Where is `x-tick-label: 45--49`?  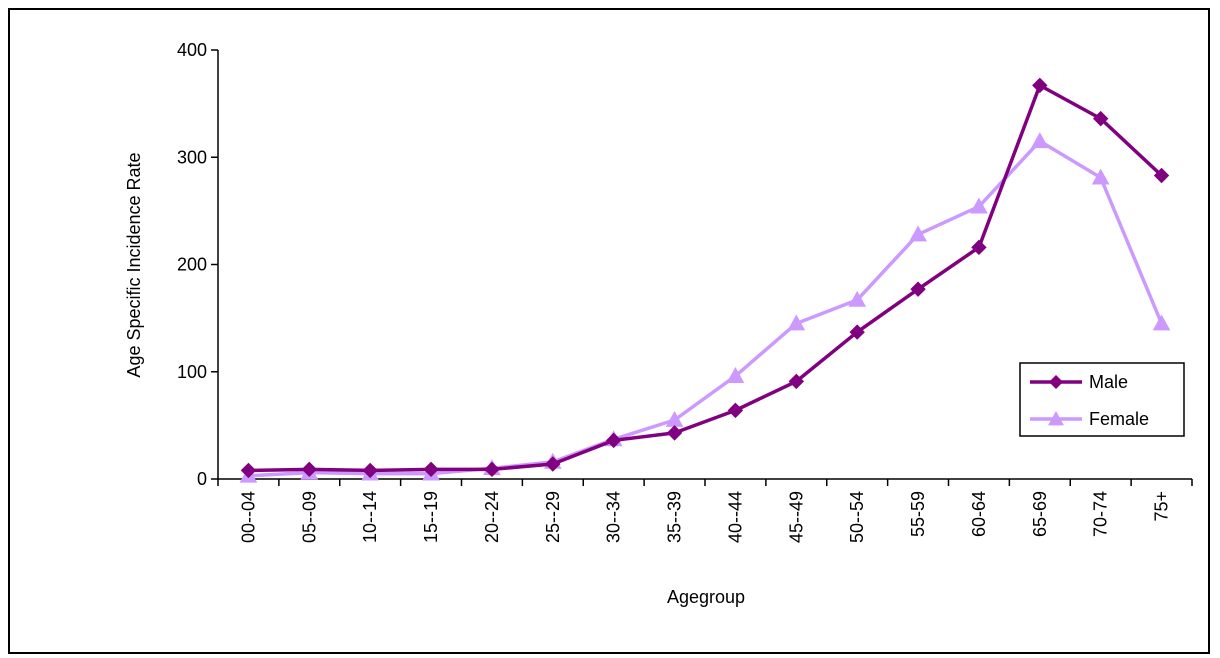
x-tick-label: 45--49 is located at coordinates (796, 517).